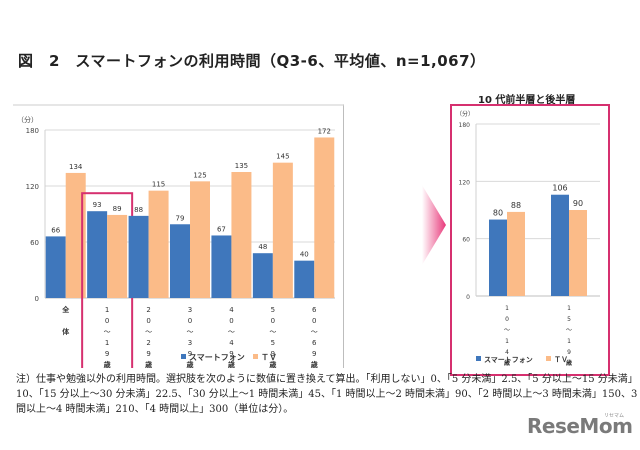  What do you see at coordinates (498, 213) in the screenshot?
I see `data-label: 80` at bounding box center [498, 213].